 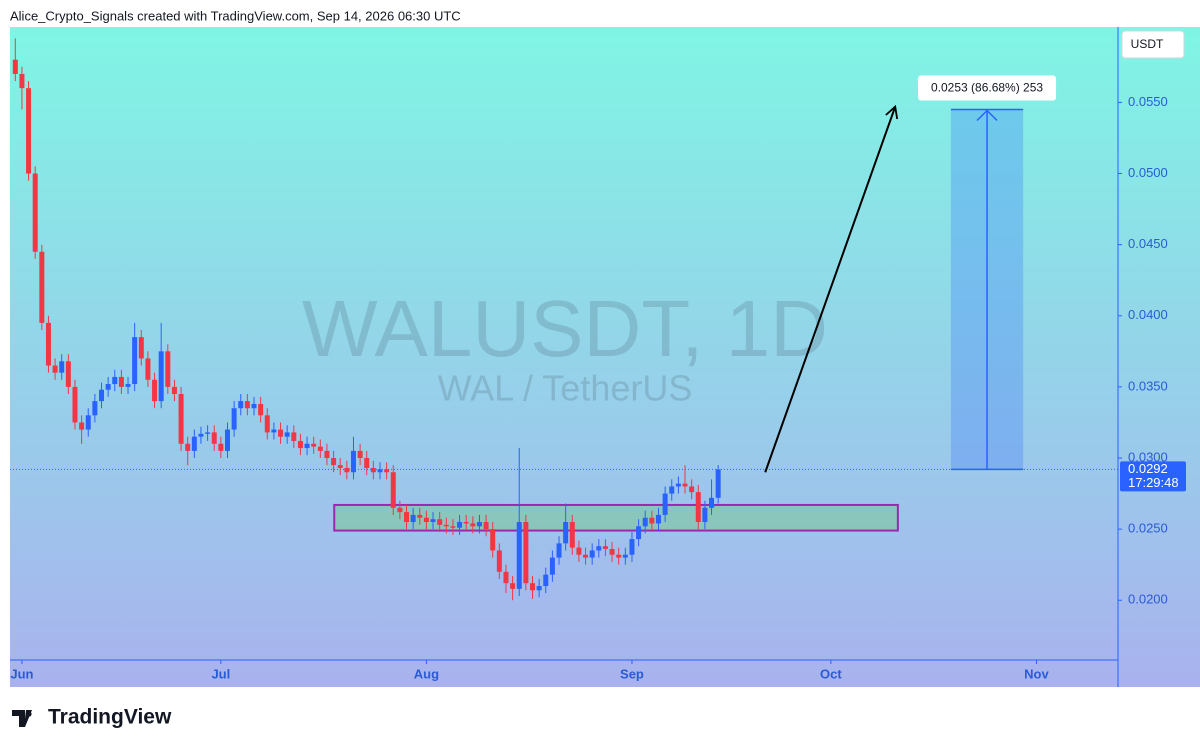 What do you see at coordinates (1148, 599) in the screenshot?
I see `y-tick-label: 0.0200` at bounding box center [1148, 599].